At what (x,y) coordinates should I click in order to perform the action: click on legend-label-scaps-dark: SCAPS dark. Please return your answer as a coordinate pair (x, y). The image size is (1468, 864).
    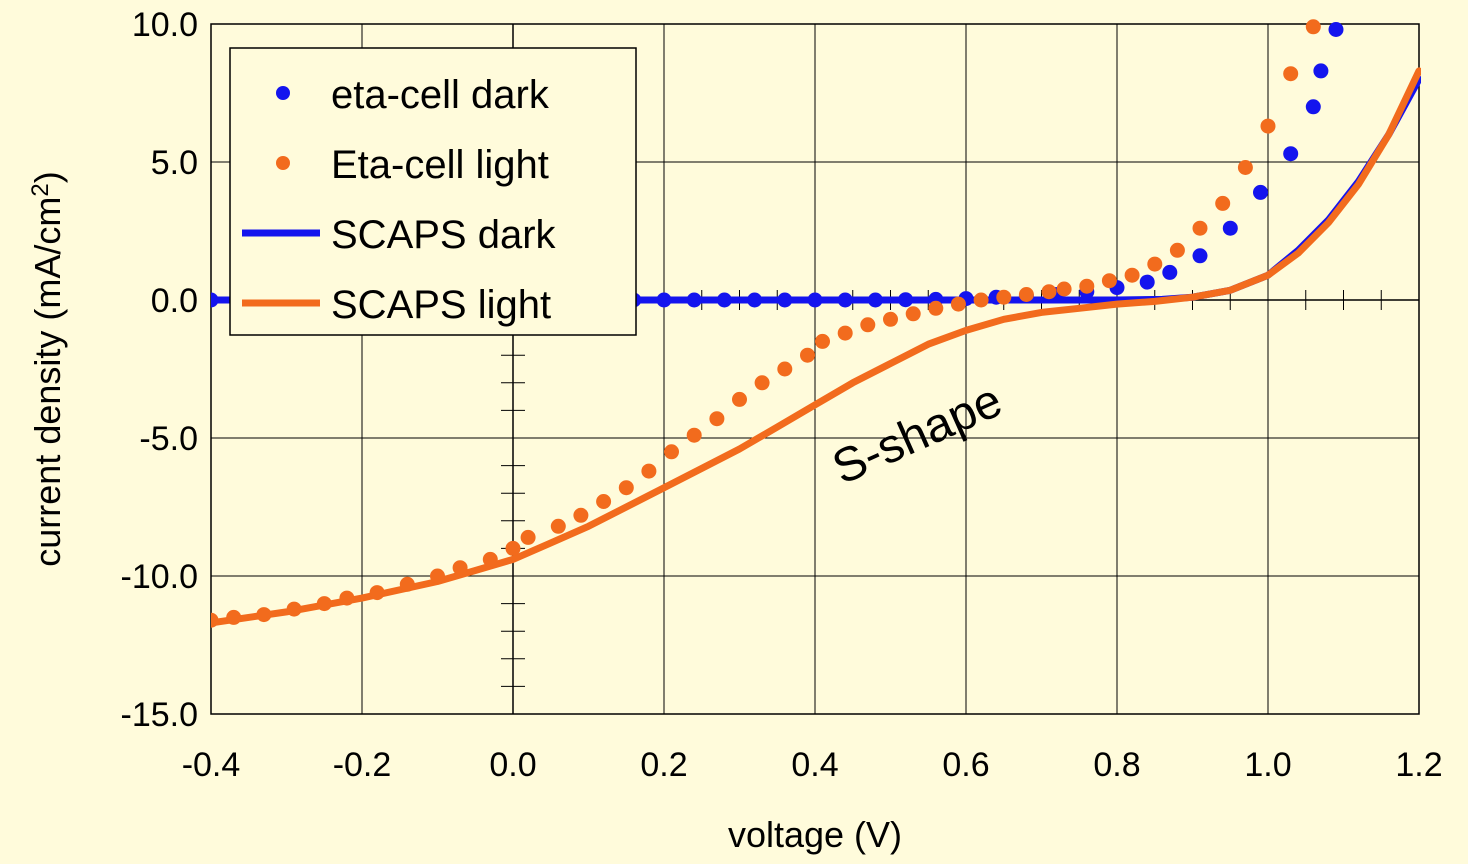
    Looking at the image, I should click on (444, 235).